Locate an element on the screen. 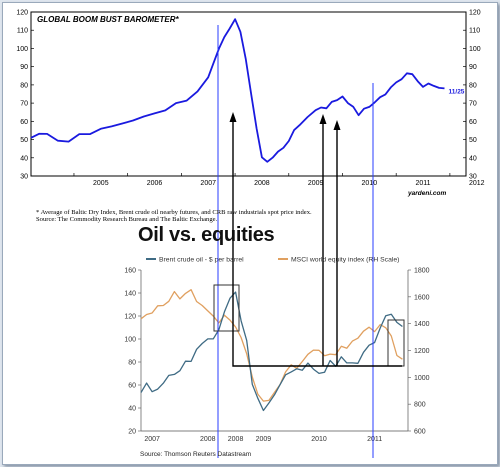  chart-1-xtick-label: 2005 is located at coordinates (101, 183).